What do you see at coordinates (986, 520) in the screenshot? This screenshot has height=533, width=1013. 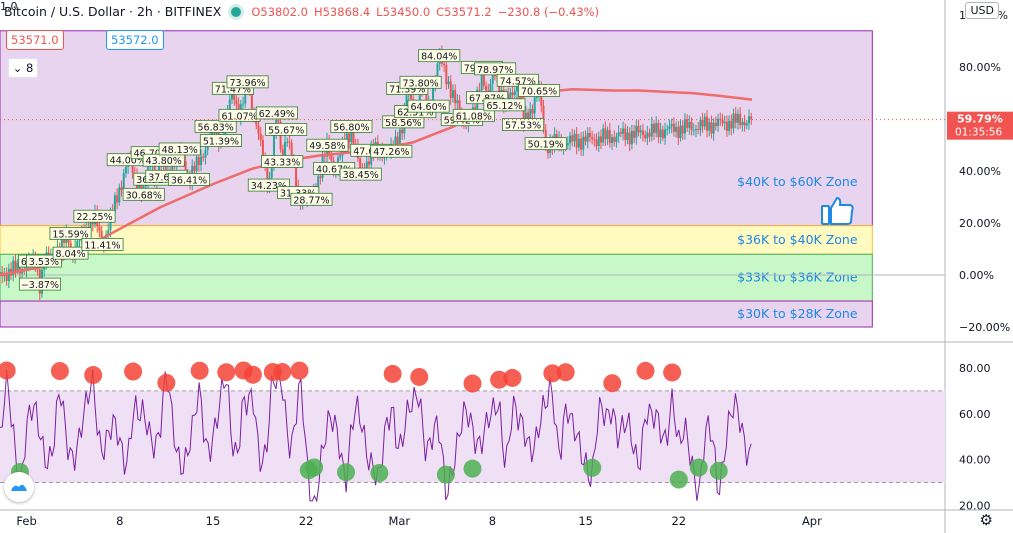 I see `settings-gear-icon: ⚙` at bounding box center [986, 520].